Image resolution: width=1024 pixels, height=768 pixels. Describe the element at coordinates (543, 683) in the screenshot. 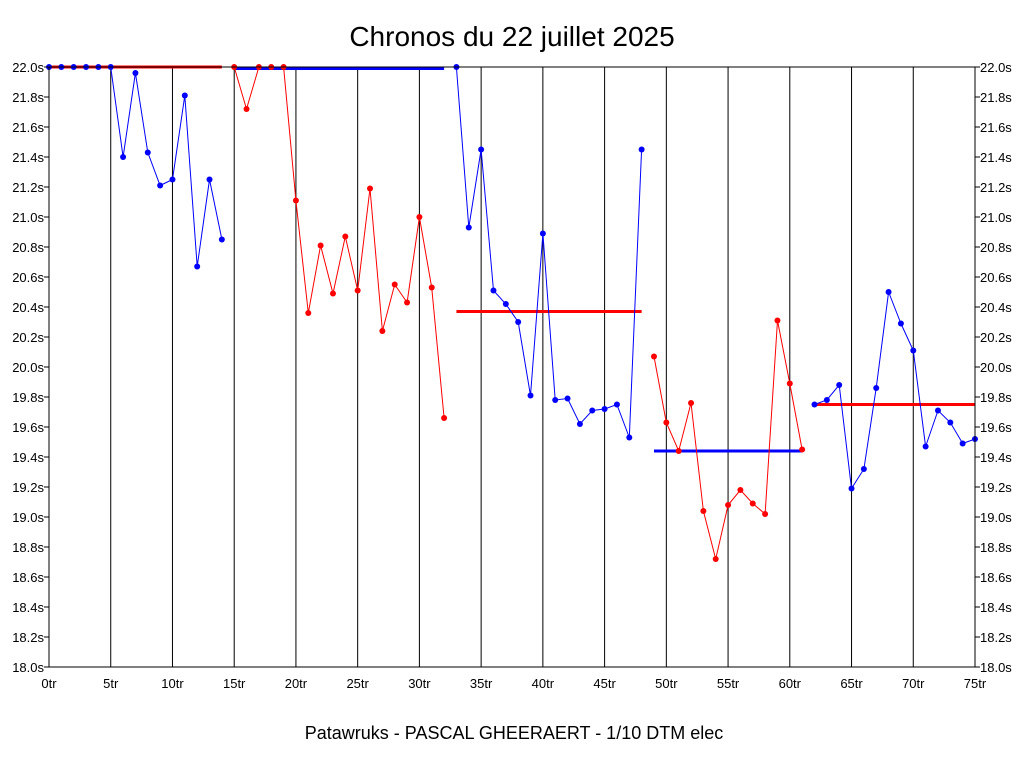

I see `x-tick-label: 40tr` at that location.